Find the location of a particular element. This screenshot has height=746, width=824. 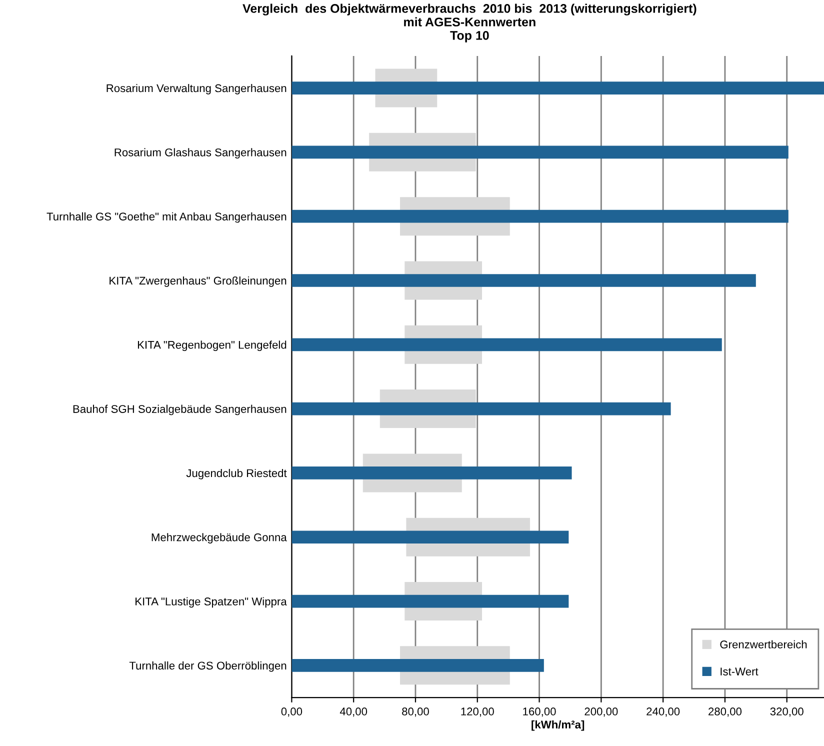

legend-label: Grenzwertbereich is located at coordinates (763, 644).